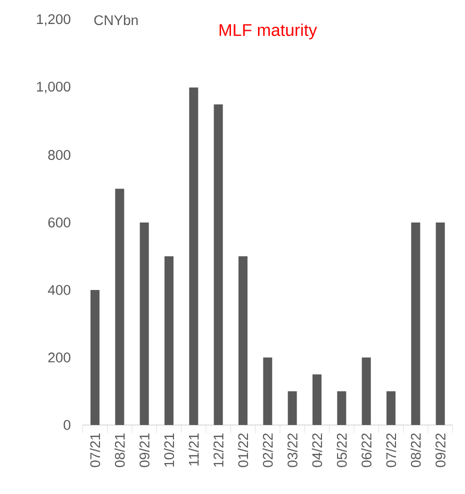 This screenshot has height=494, width=465. I want to click on x-tick-label: 03/22, so click(292, 450).